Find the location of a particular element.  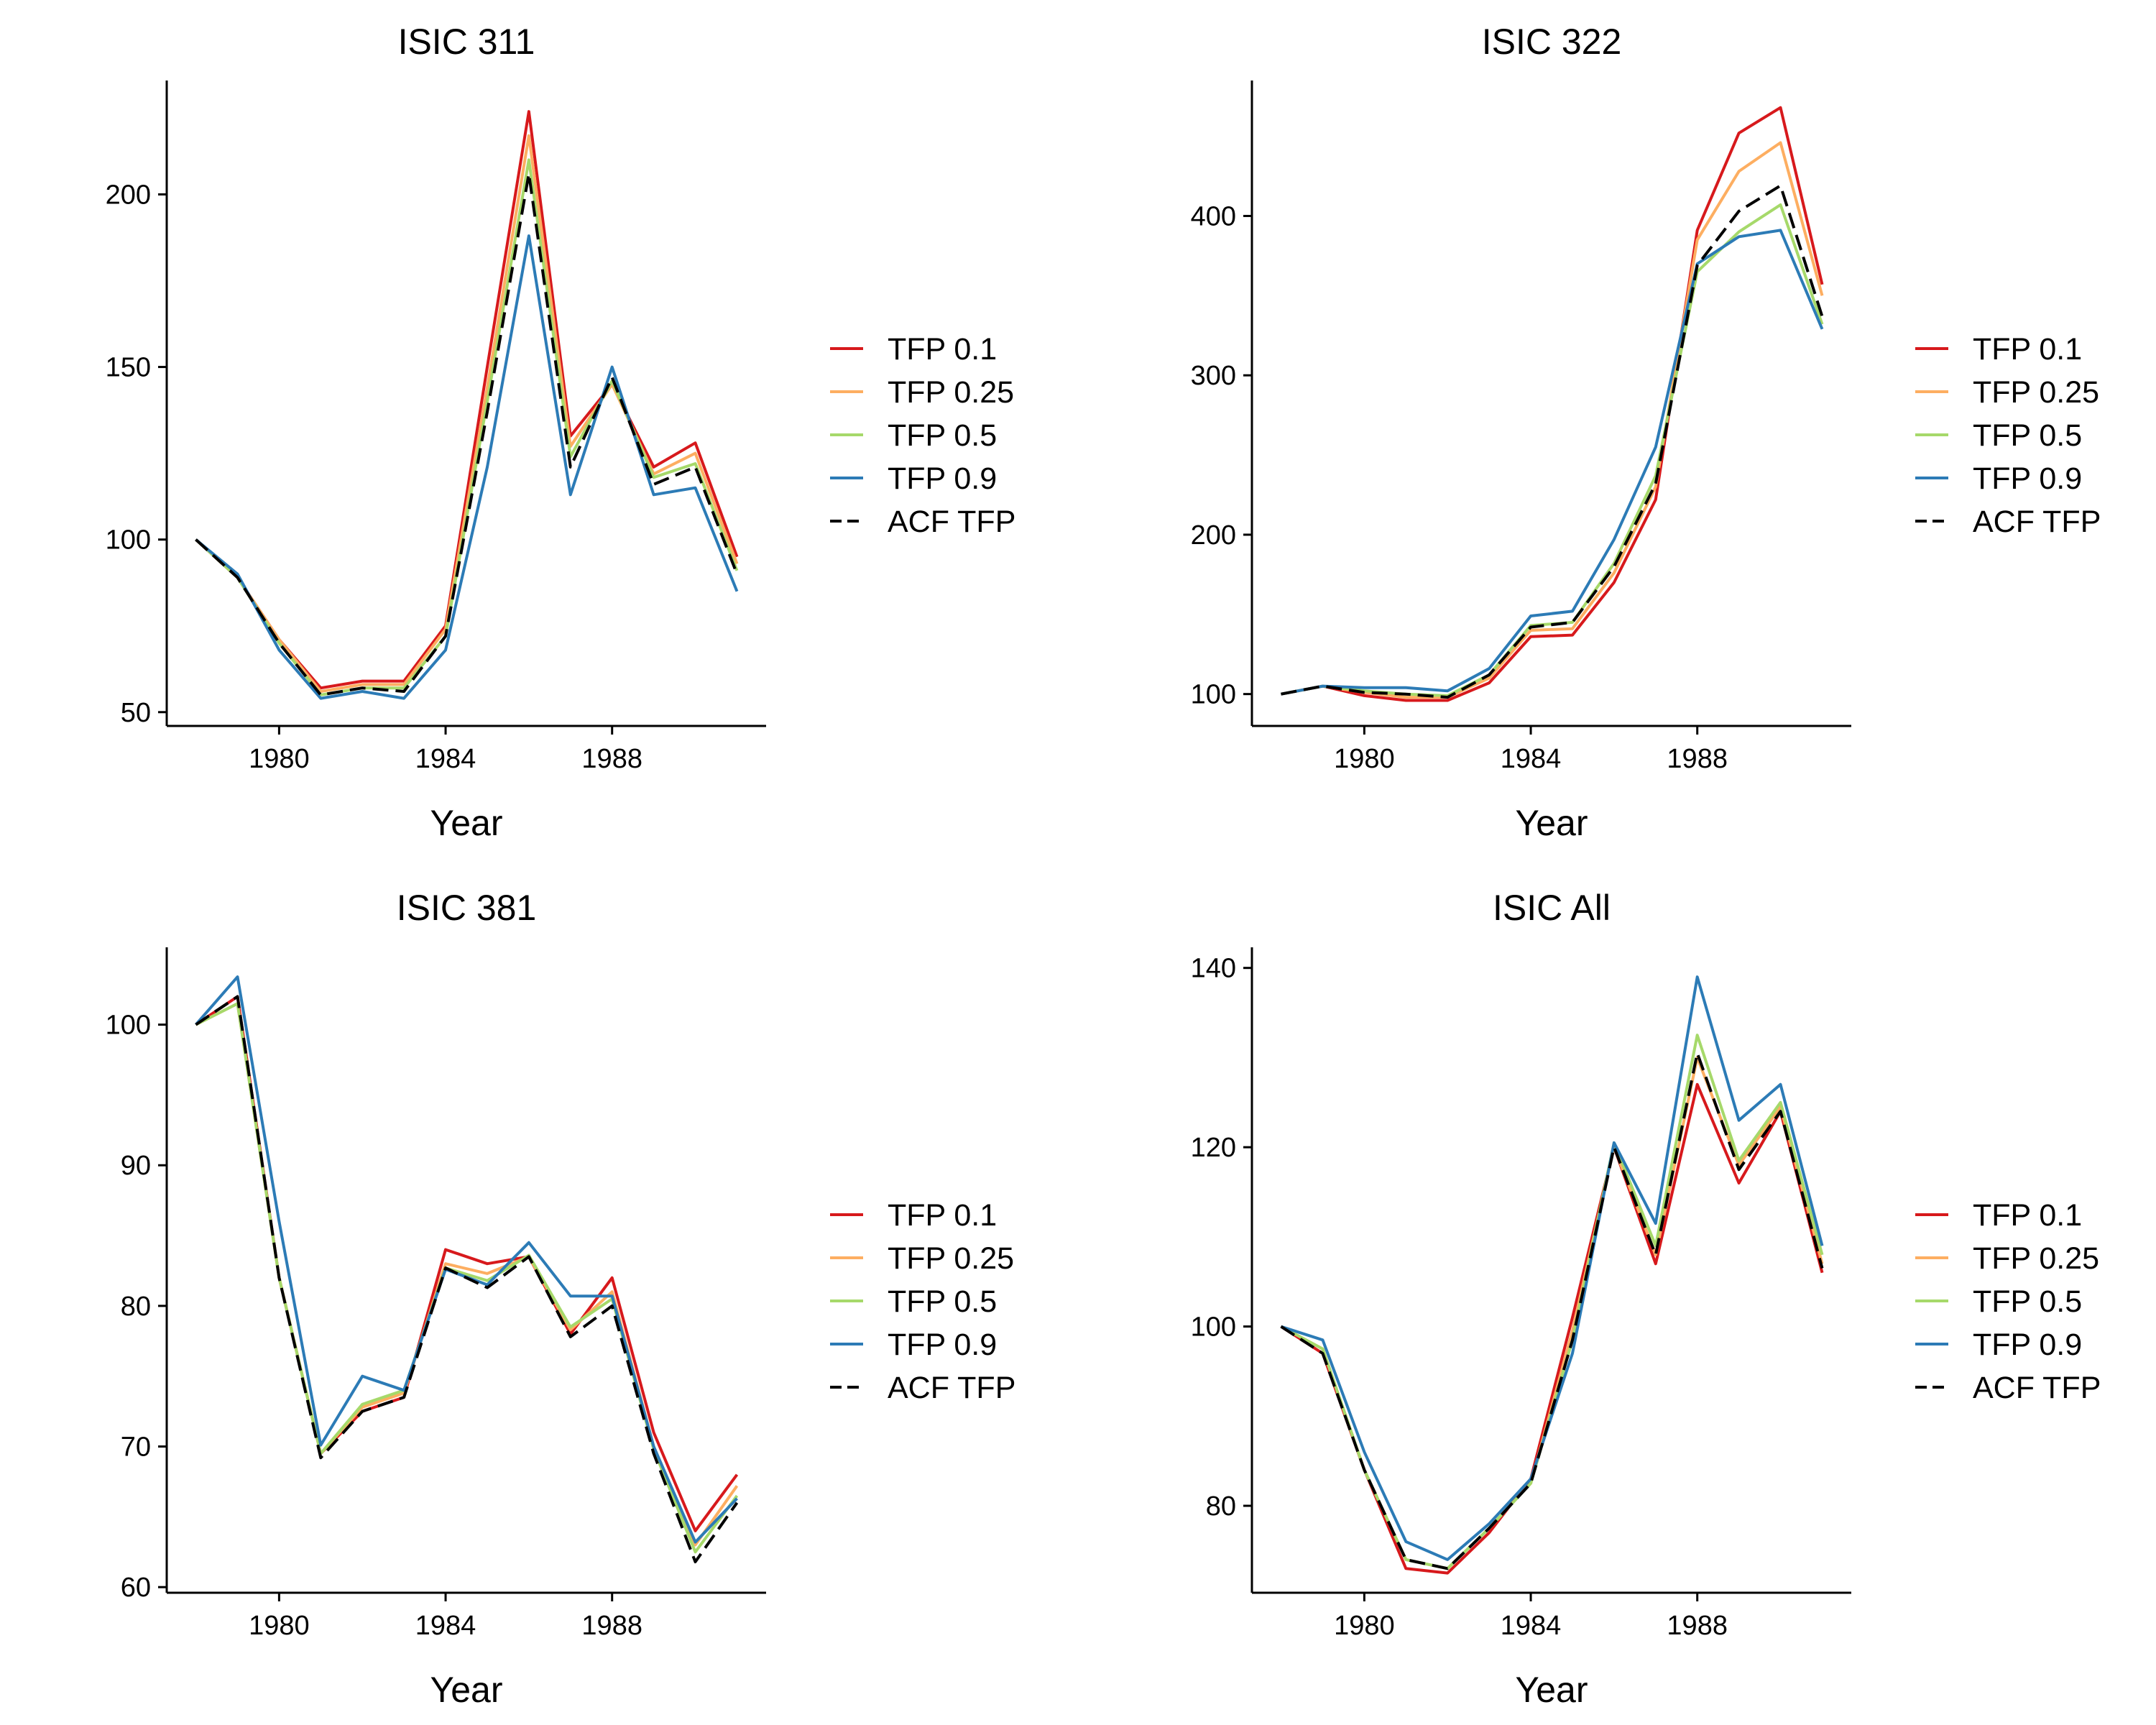

y-tick-label: 140 is located at coordinates (1213, 969).